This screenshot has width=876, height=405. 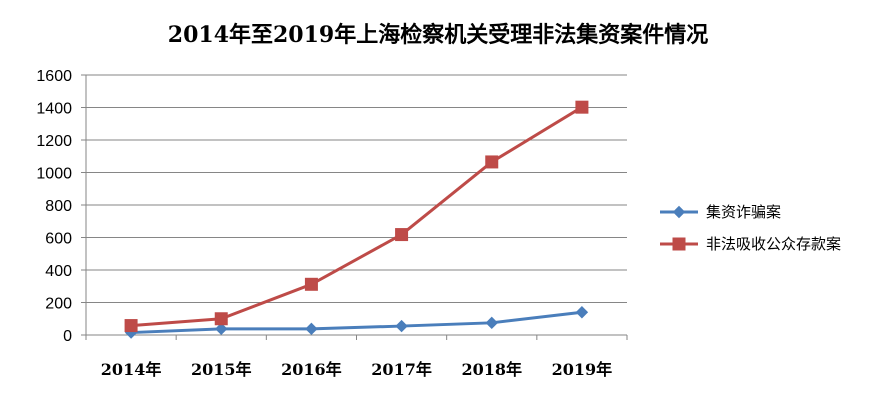 I want to click on legend-entry-1: 非法吸收公众存款案, so click(x=750, y=244).